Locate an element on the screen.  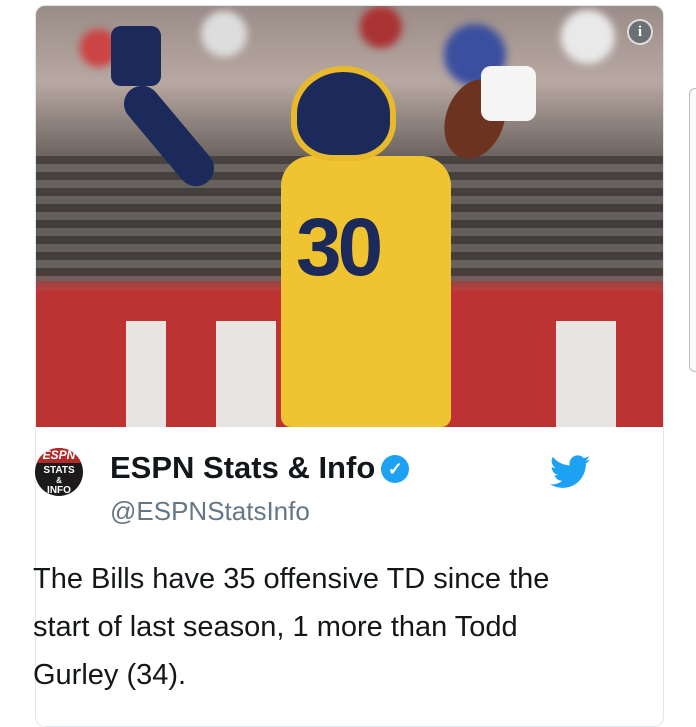
avatar-line3: INFO is located at coordinates (59, 490).